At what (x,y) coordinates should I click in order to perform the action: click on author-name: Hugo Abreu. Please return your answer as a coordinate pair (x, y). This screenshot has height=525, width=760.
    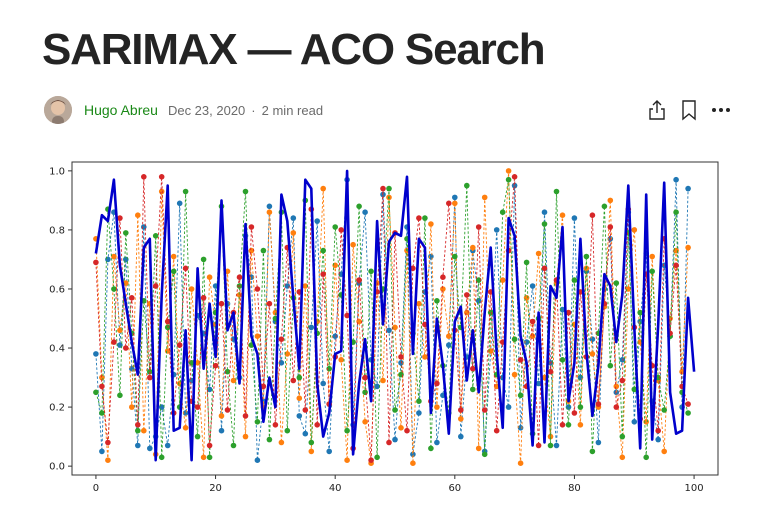
    Looking at the image, I should click on (121, 110).